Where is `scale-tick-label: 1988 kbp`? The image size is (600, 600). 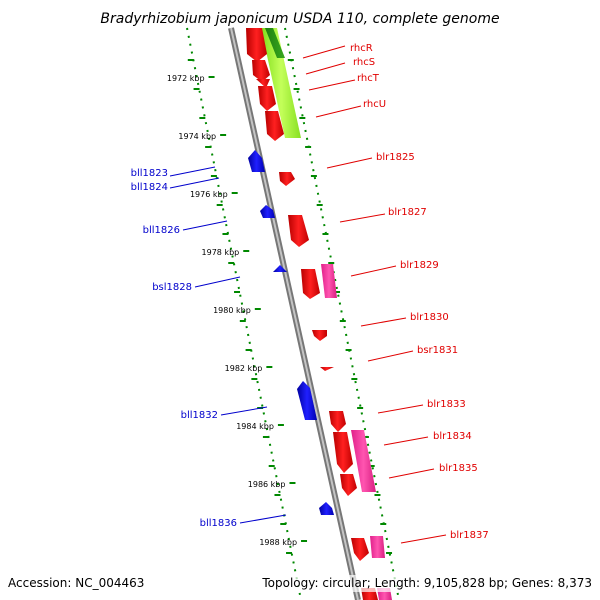 scale-tick-label: 1988 kbp is located at coordinates (278, 542).